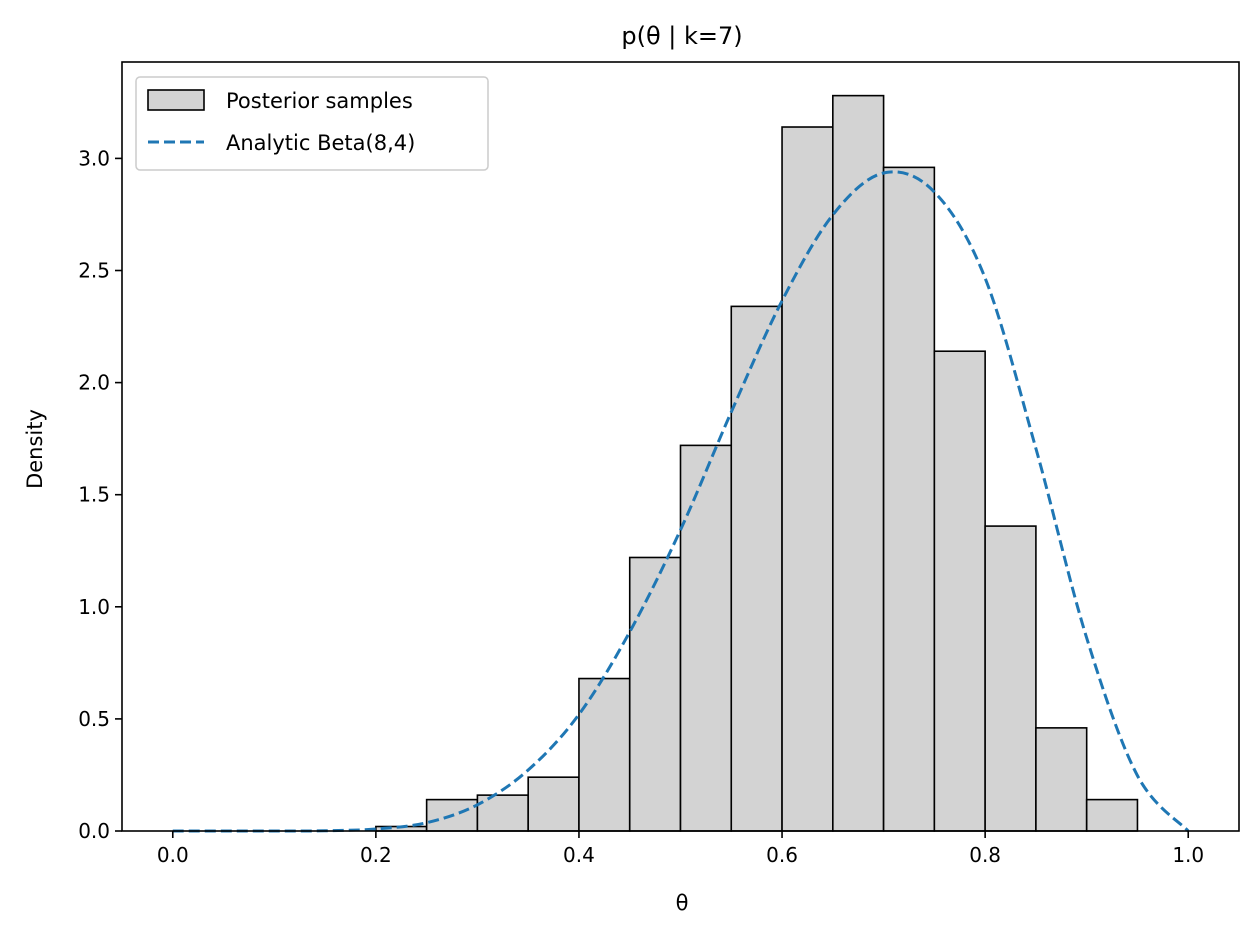 This screenshot has height=938, width=1260. I want to click on y-tick-label: 1.0, so click(94, 607).